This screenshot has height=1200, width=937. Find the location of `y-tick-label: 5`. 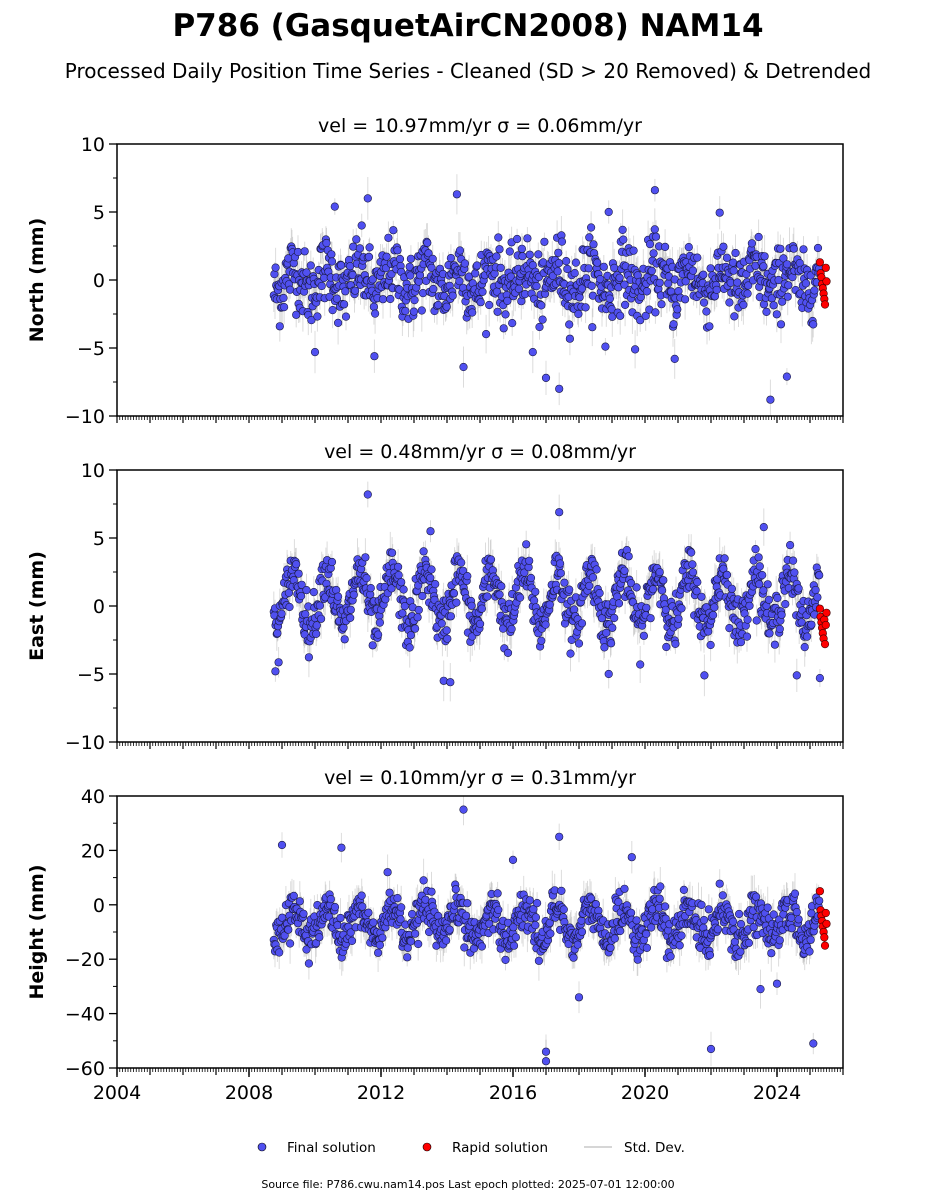

y-tick-label: 5 is located at coordinates (99, 213).